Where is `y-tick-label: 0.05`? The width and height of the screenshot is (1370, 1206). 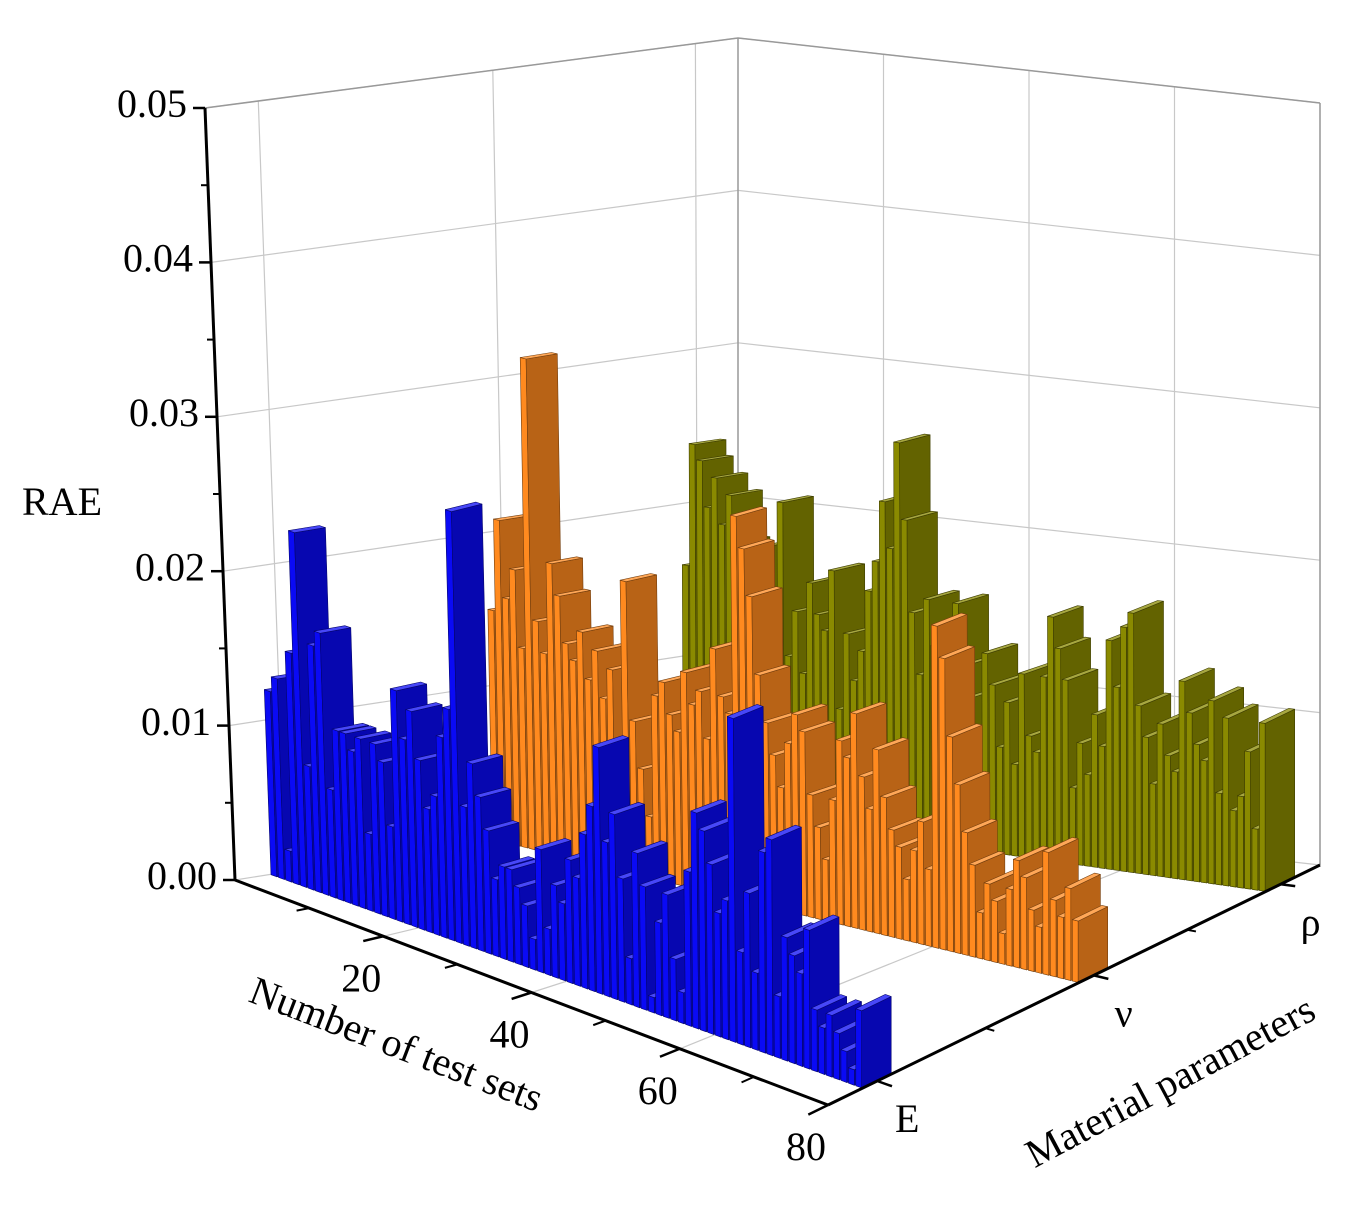
y-tick-label: 0.05 is located at coordinates (152, 103).